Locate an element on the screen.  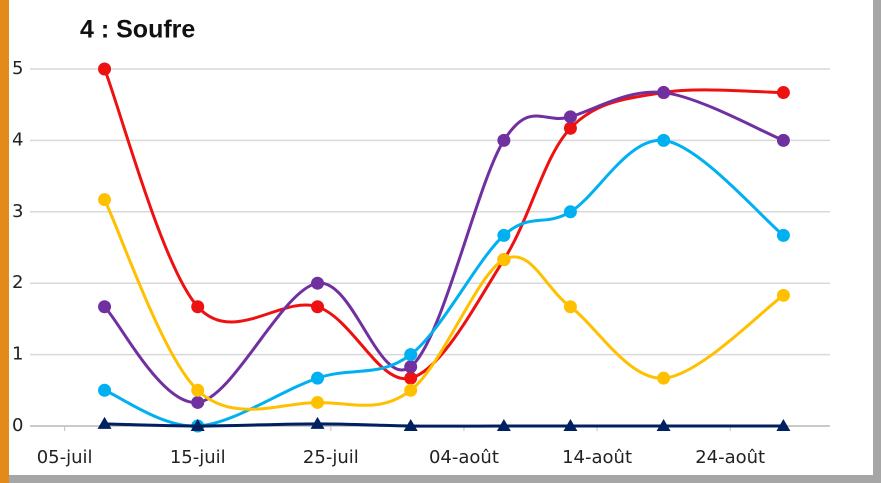
left-accent is located at coordinates (4, 241).